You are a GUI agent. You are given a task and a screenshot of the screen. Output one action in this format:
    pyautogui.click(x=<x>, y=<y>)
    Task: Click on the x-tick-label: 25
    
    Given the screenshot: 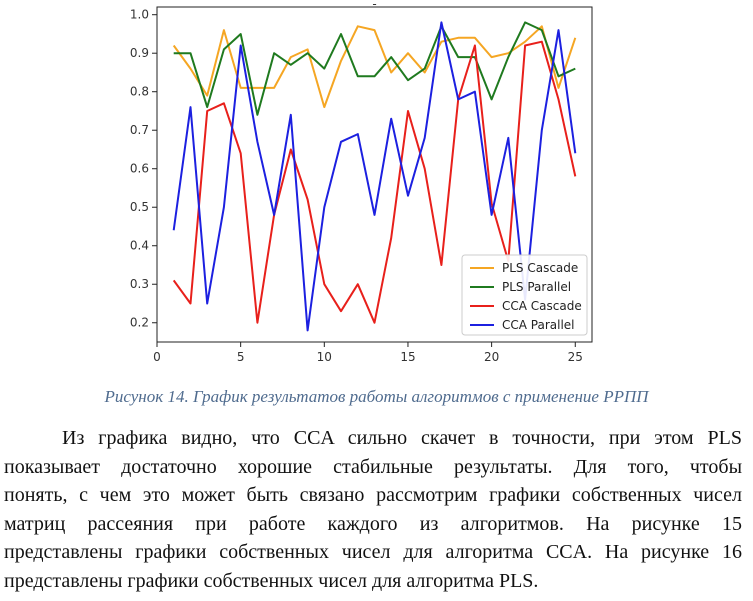 What is the action you would take?
    pyautogui.click(x=575, y=357)
    